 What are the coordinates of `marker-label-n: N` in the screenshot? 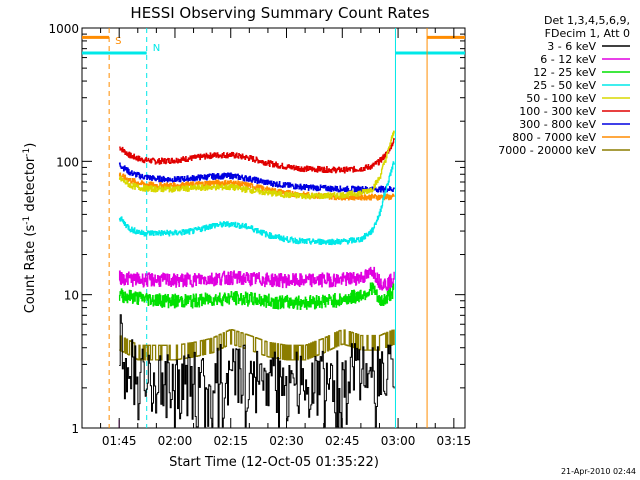 It's located at (156, 48).